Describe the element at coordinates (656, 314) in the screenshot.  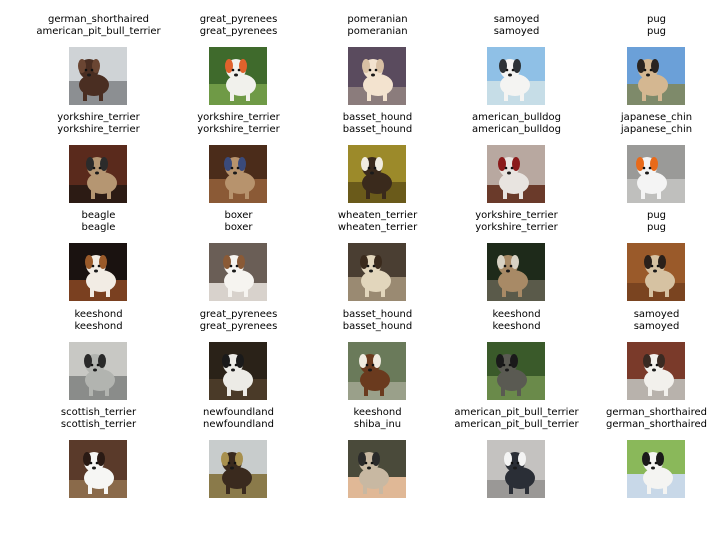
I see `label-line-1: samoyed` at that location.